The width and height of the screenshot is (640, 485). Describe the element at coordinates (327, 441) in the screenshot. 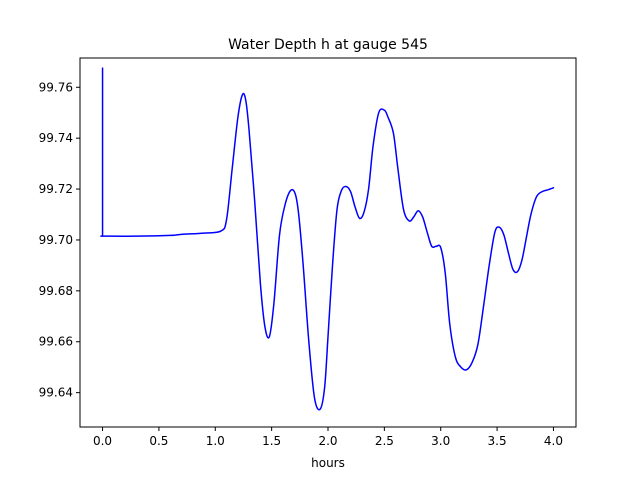

I see `x-tick-label: 2.0` at that location.